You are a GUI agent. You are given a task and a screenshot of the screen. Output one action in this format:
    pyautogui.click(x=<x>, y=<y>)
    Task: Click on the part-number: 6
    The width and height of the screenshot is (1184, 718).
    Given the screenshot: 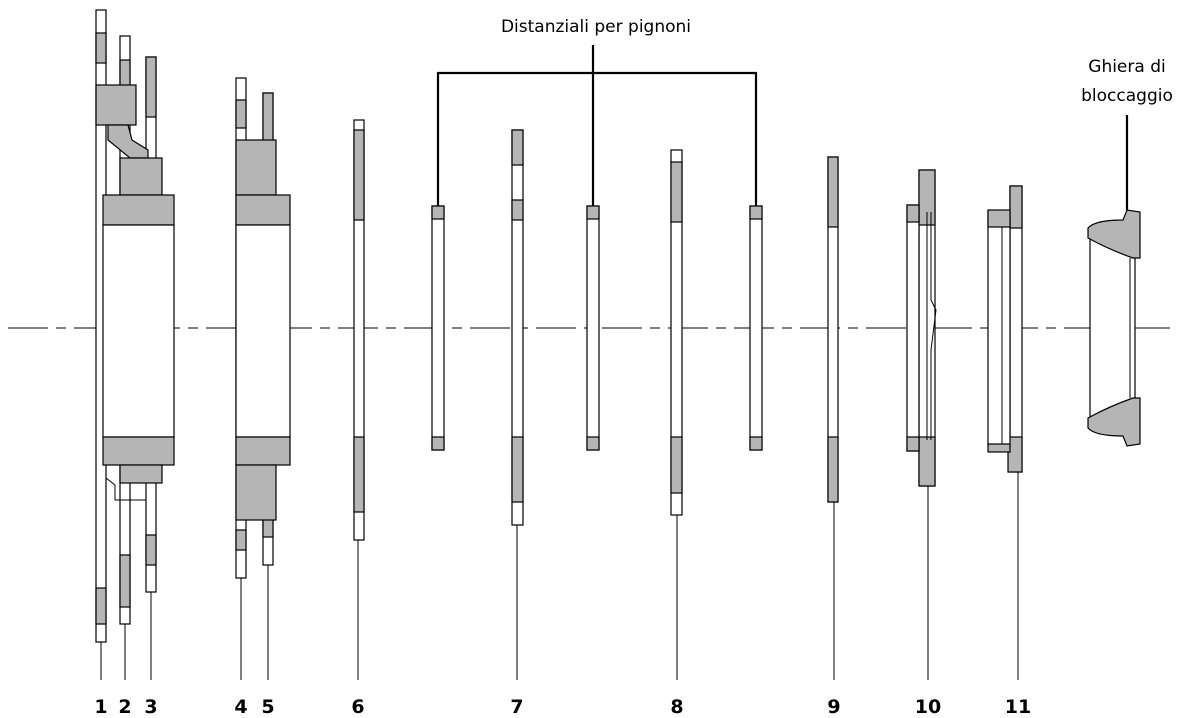 What is the action you would take?
    pyautogui.click(x=357, y=707)
    